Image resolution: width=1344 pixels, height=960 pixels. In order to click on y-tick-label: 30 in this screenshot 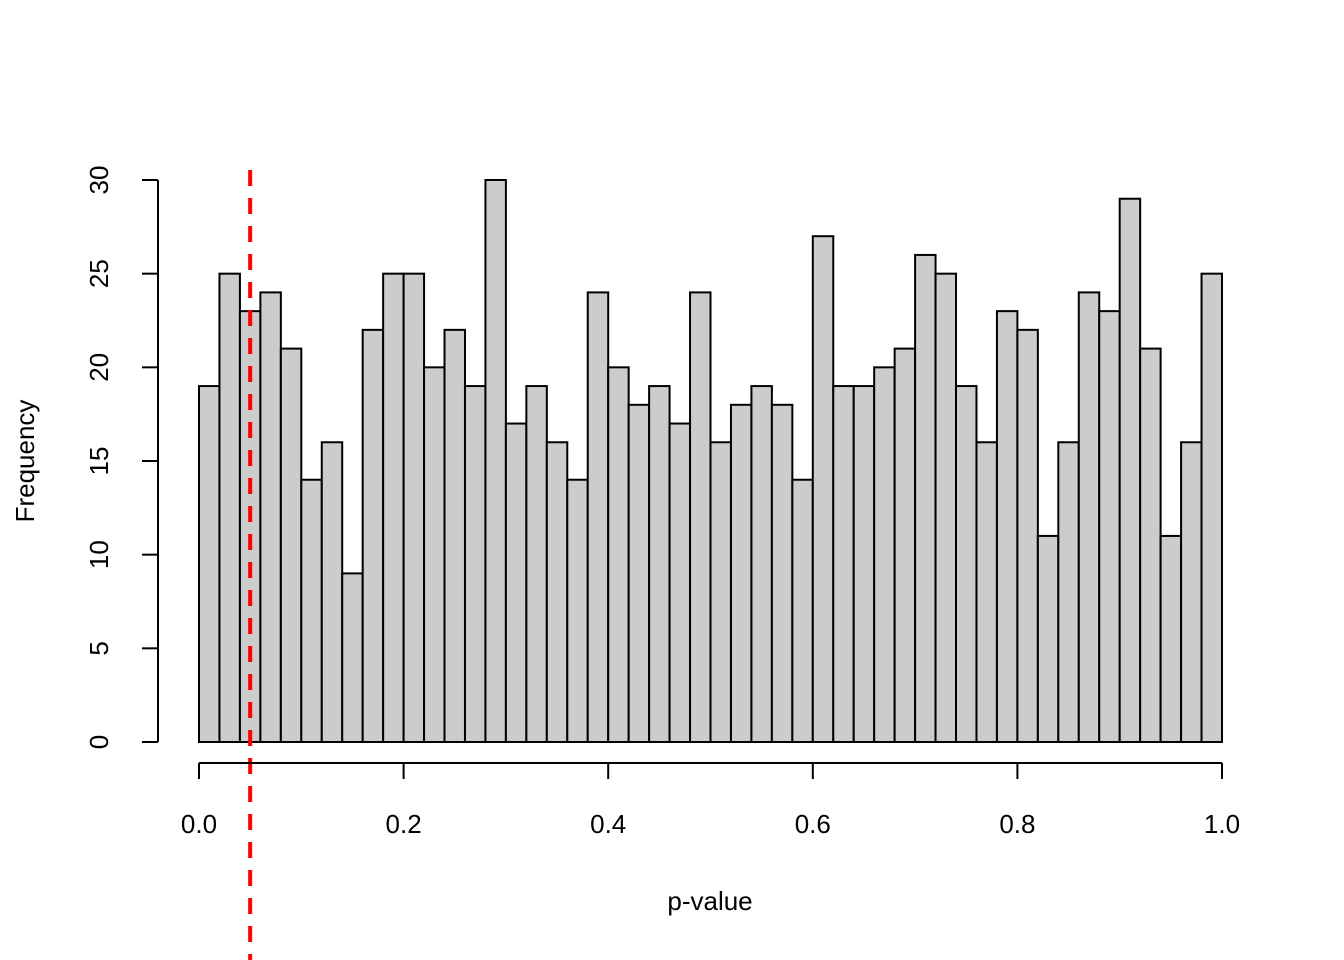, I will do `click(99, 180)`.